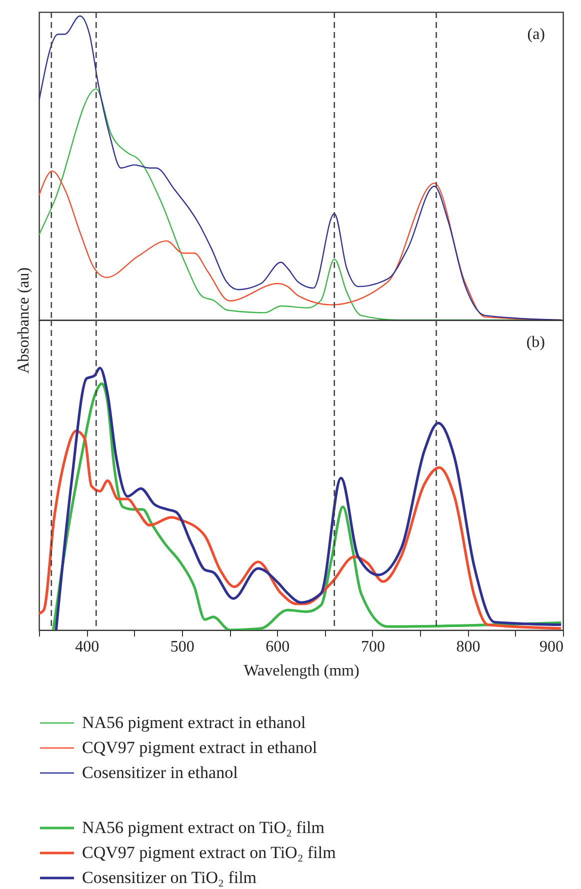 This screenshot has width=581, height=889. What do you see at coordinates (194, 722) in the screenshot?
I see `legend-label: NA56 pigment extract in ethanol` at bounding box center [194, 722].